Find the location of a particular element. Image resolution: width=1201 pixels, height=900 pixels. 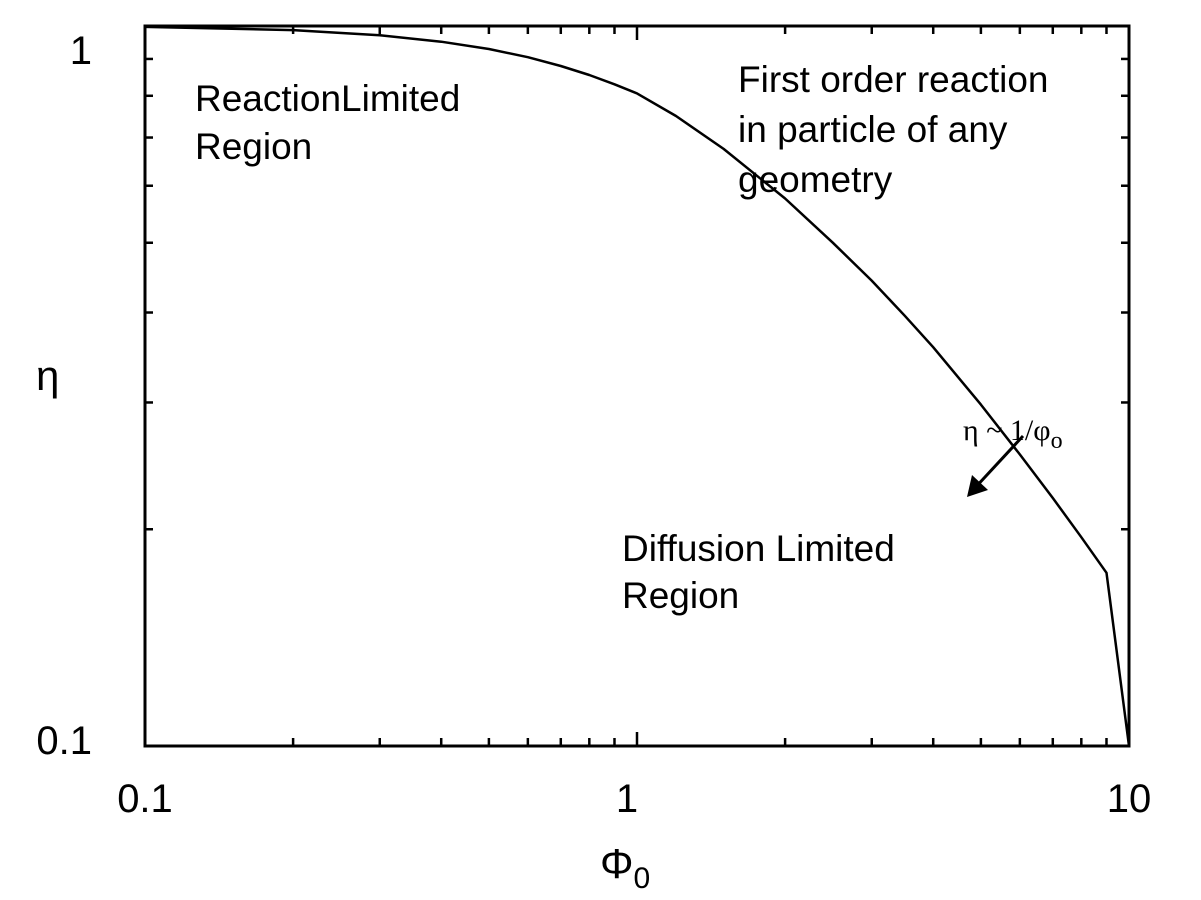

annotation-arrow is located at coordinates (996, 465).